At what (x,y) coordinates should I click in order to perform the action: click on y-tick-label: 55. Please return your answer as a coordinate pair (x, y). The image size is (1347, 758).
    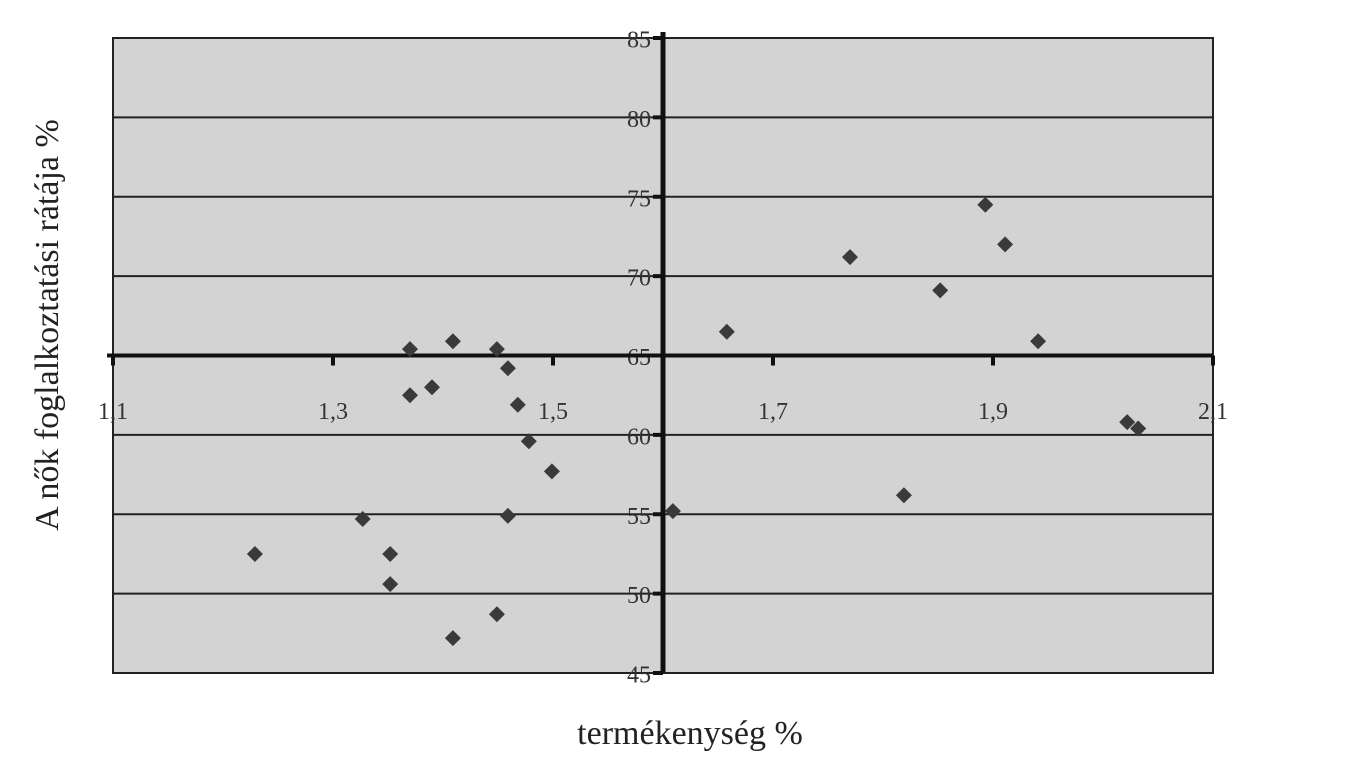
    Looking at the image, I should click on (639, 517).